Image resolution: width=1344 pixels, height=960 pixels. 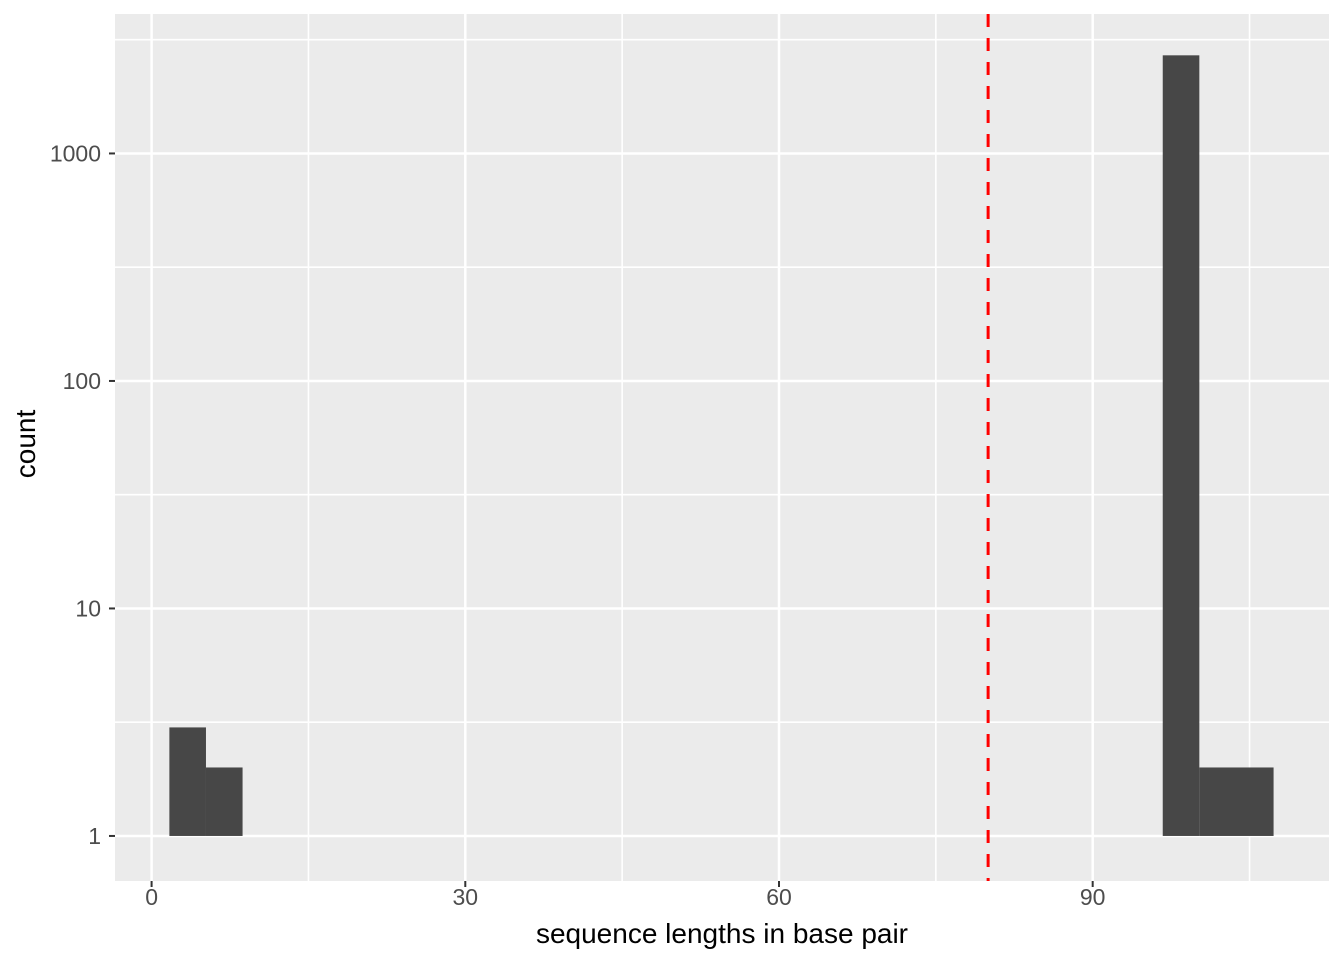 What do you see at coordinates (465, 897) in the screenshot?
I see `x-tick-label: 30` at bounding box center [465, 897].